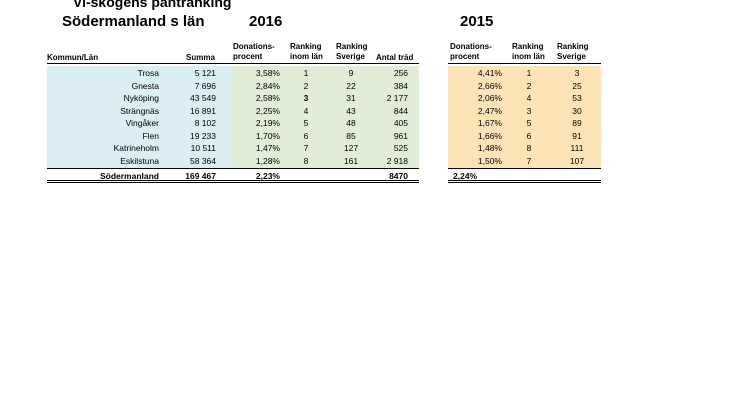 This screenshot has height=419, width=746. I want to click on cell-ranking-sverige-2015: 30, so click(577, 110).